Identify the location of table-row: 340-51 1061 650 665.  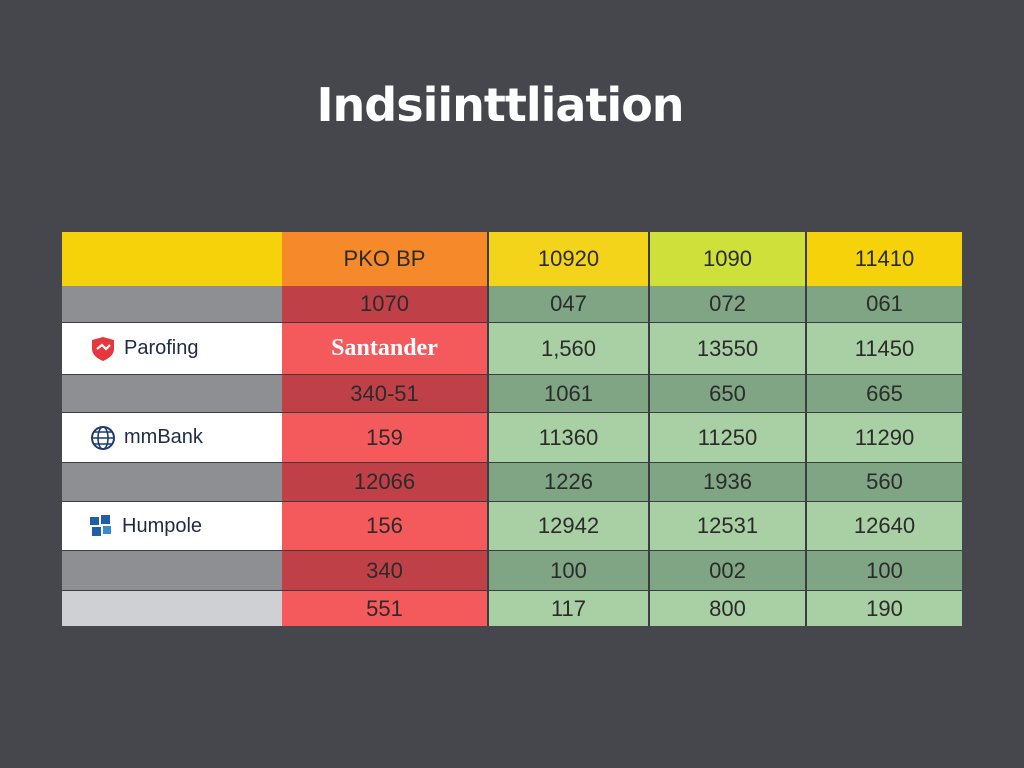
(512, 393).